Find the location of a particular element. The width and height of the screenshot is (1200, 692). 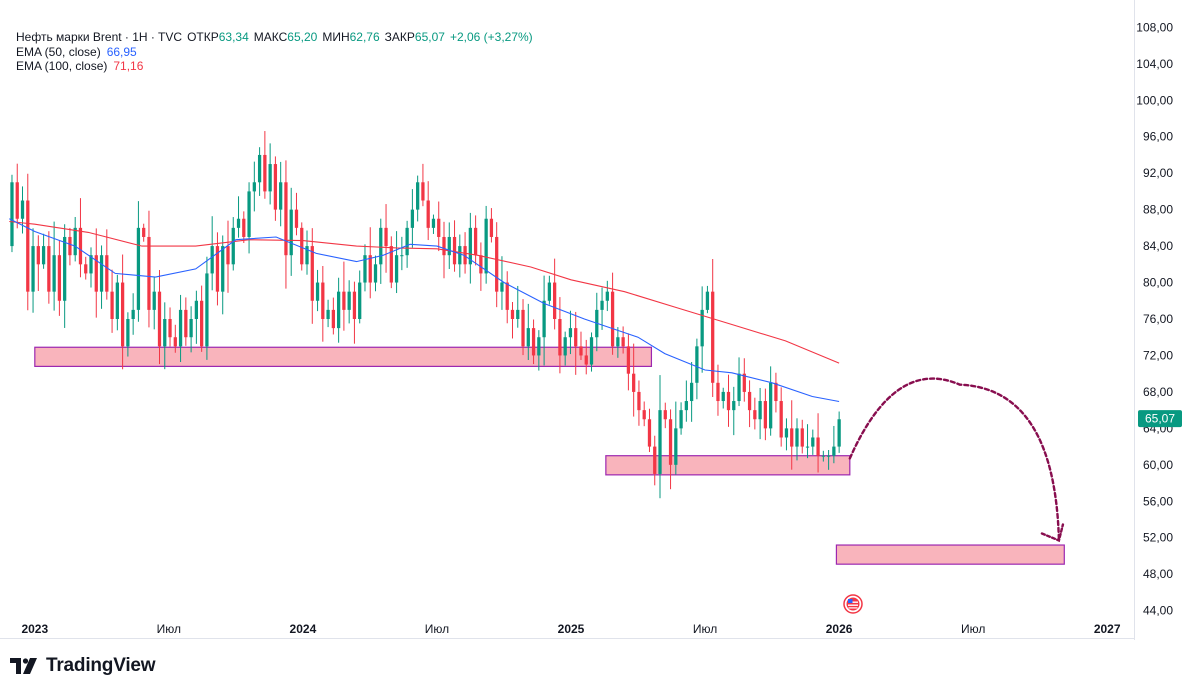

support-zone is located at coordinates (950, 554).